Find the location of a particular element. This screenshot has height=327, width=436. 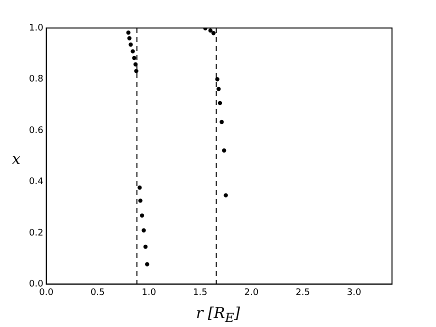

x-tick-label: 3.0 is located at coordinates (354, 293).